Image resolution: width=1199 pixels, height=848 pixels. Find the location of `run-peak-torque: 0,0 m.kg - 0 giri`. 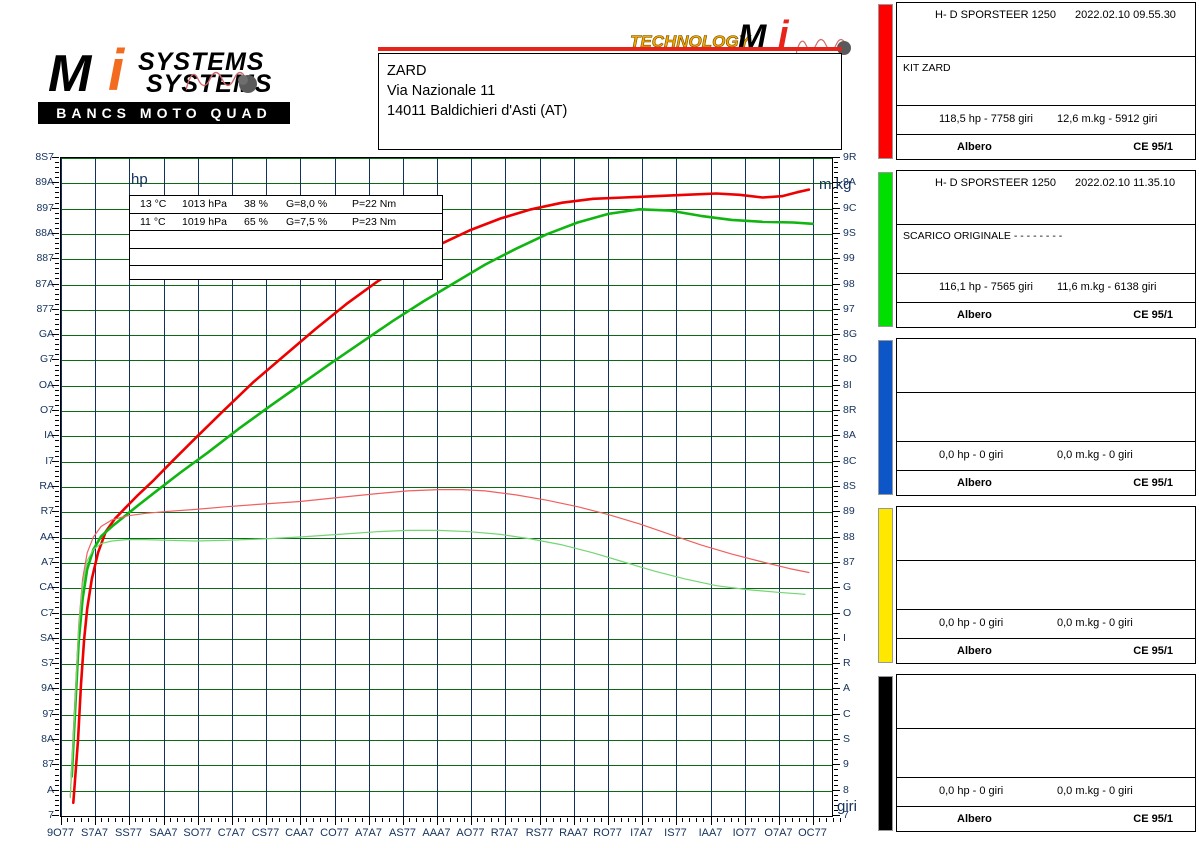

run-peak-torque: 0,0 m.kg - 0 giri is located at coordinates (1095, 623).